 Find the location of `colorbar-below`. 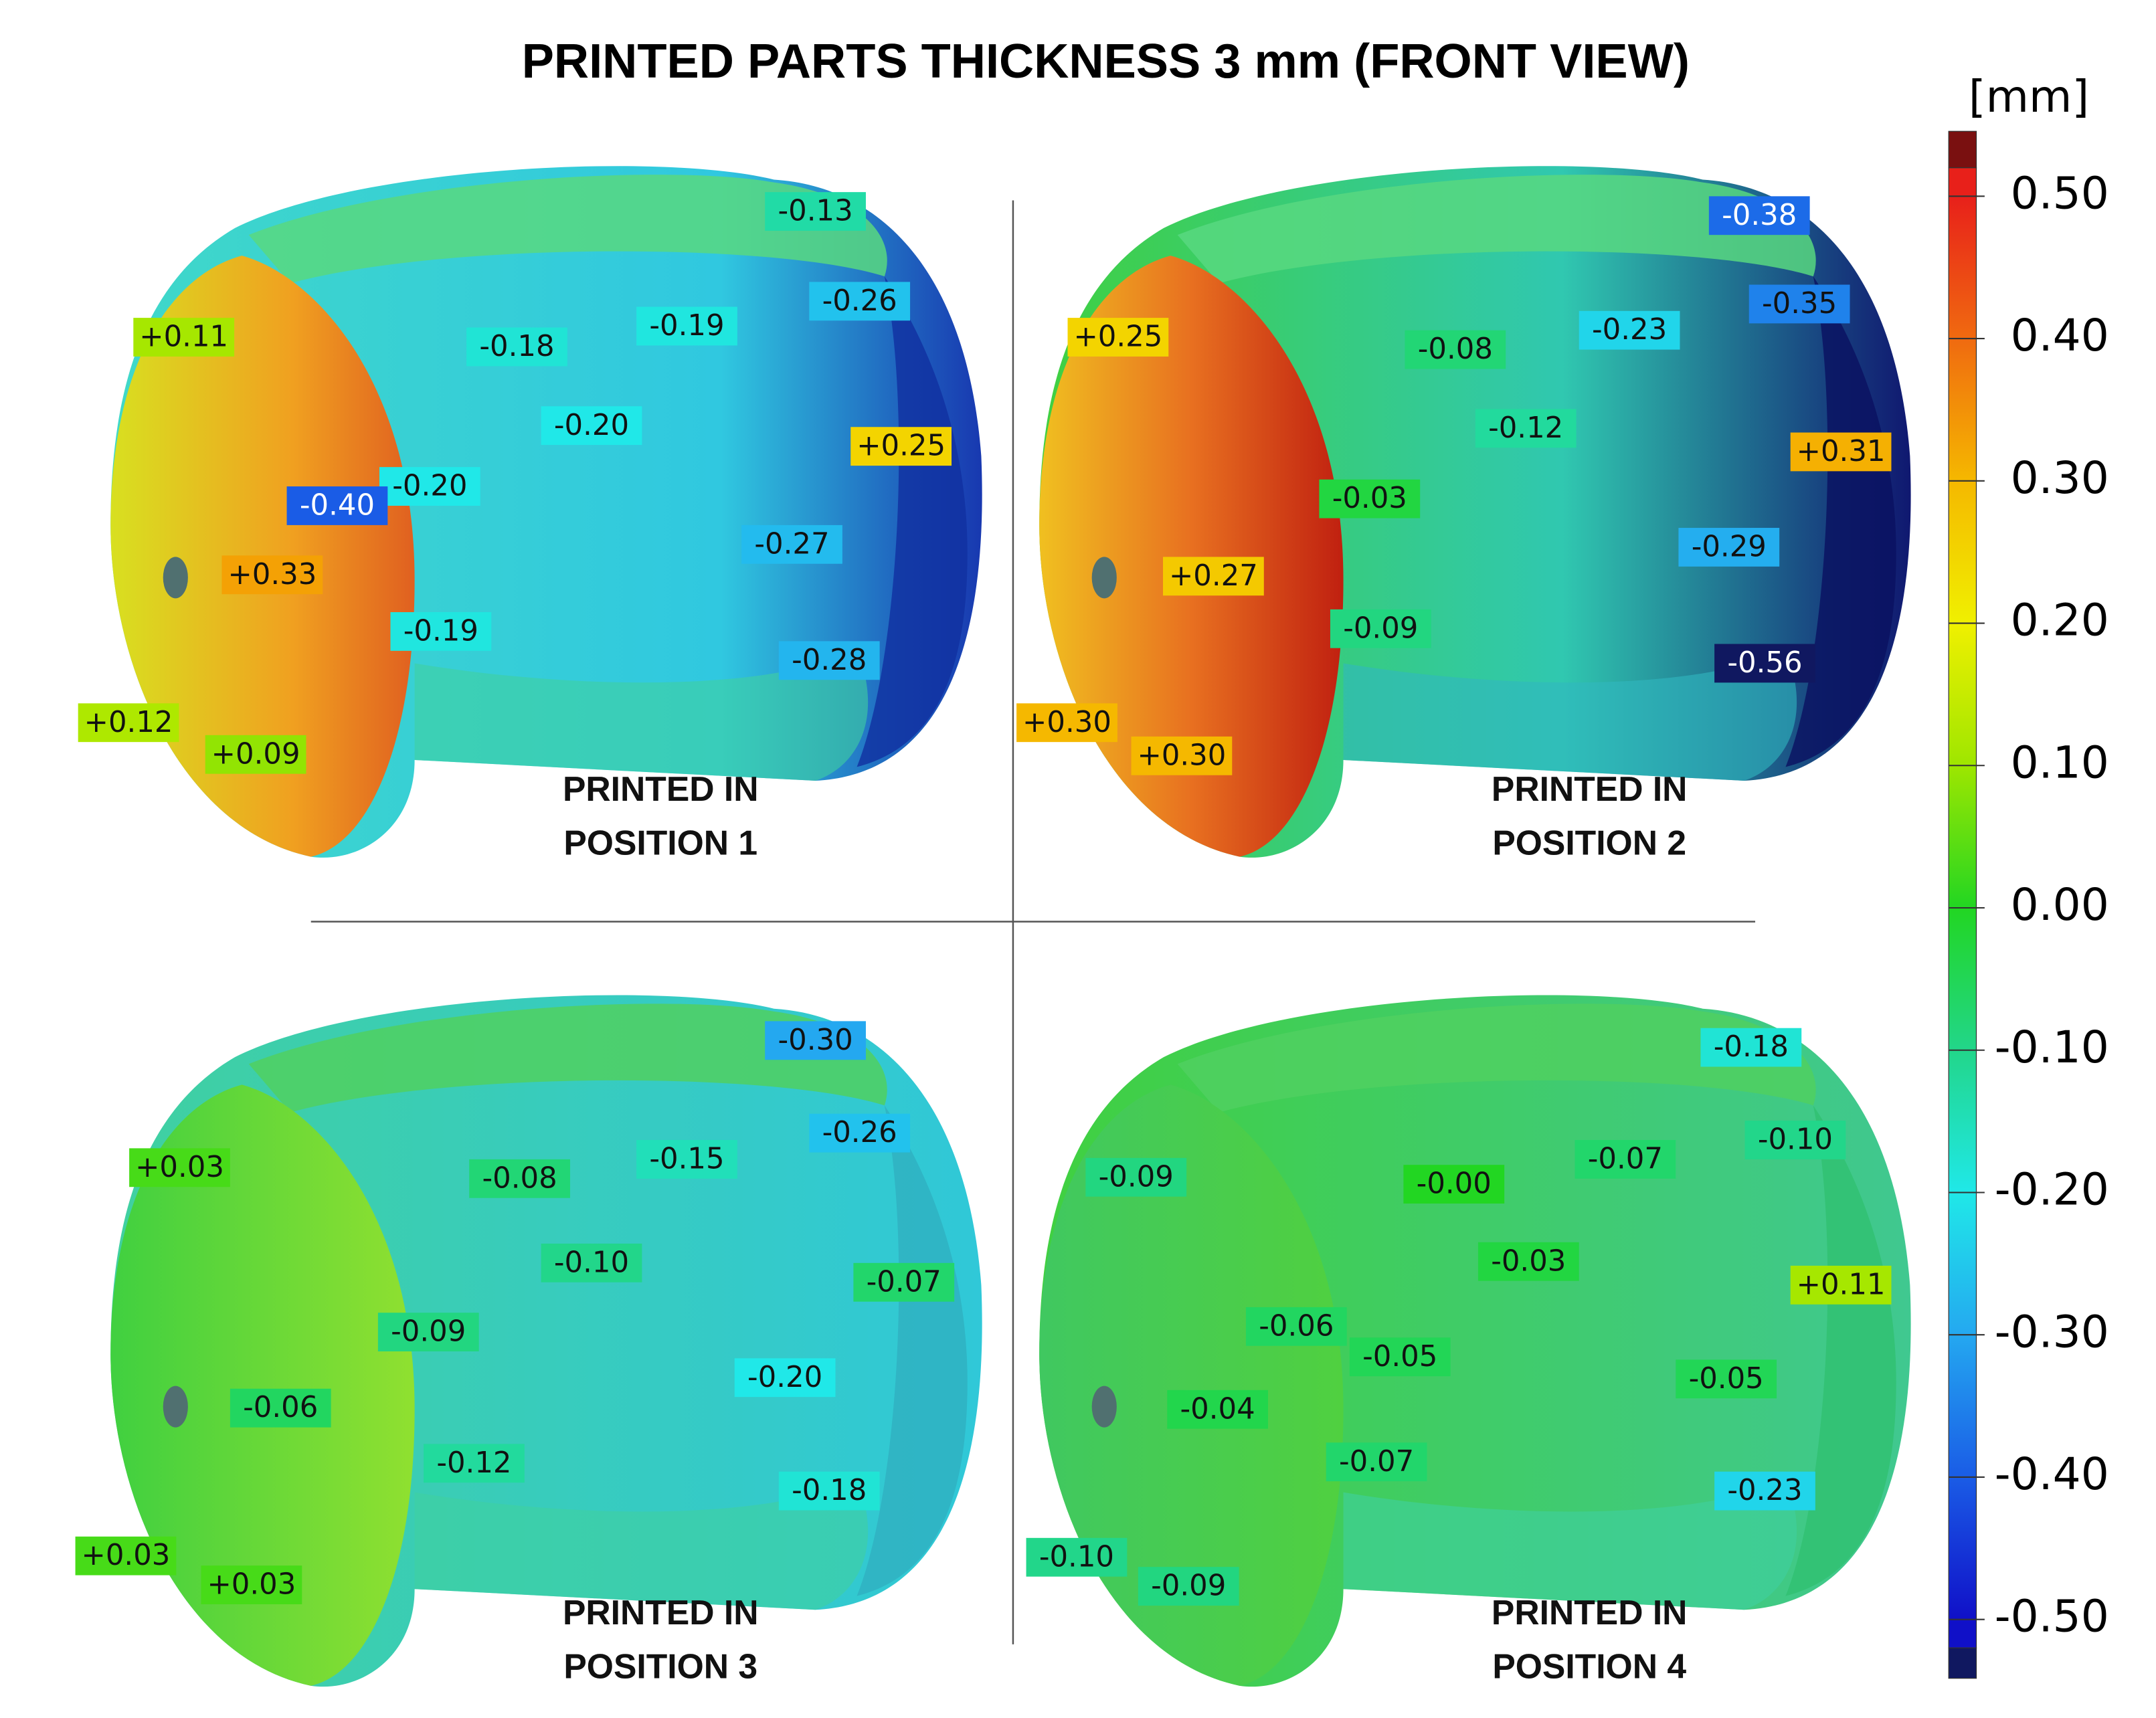

colorbar-below is located at coordinates (1962, 1663).